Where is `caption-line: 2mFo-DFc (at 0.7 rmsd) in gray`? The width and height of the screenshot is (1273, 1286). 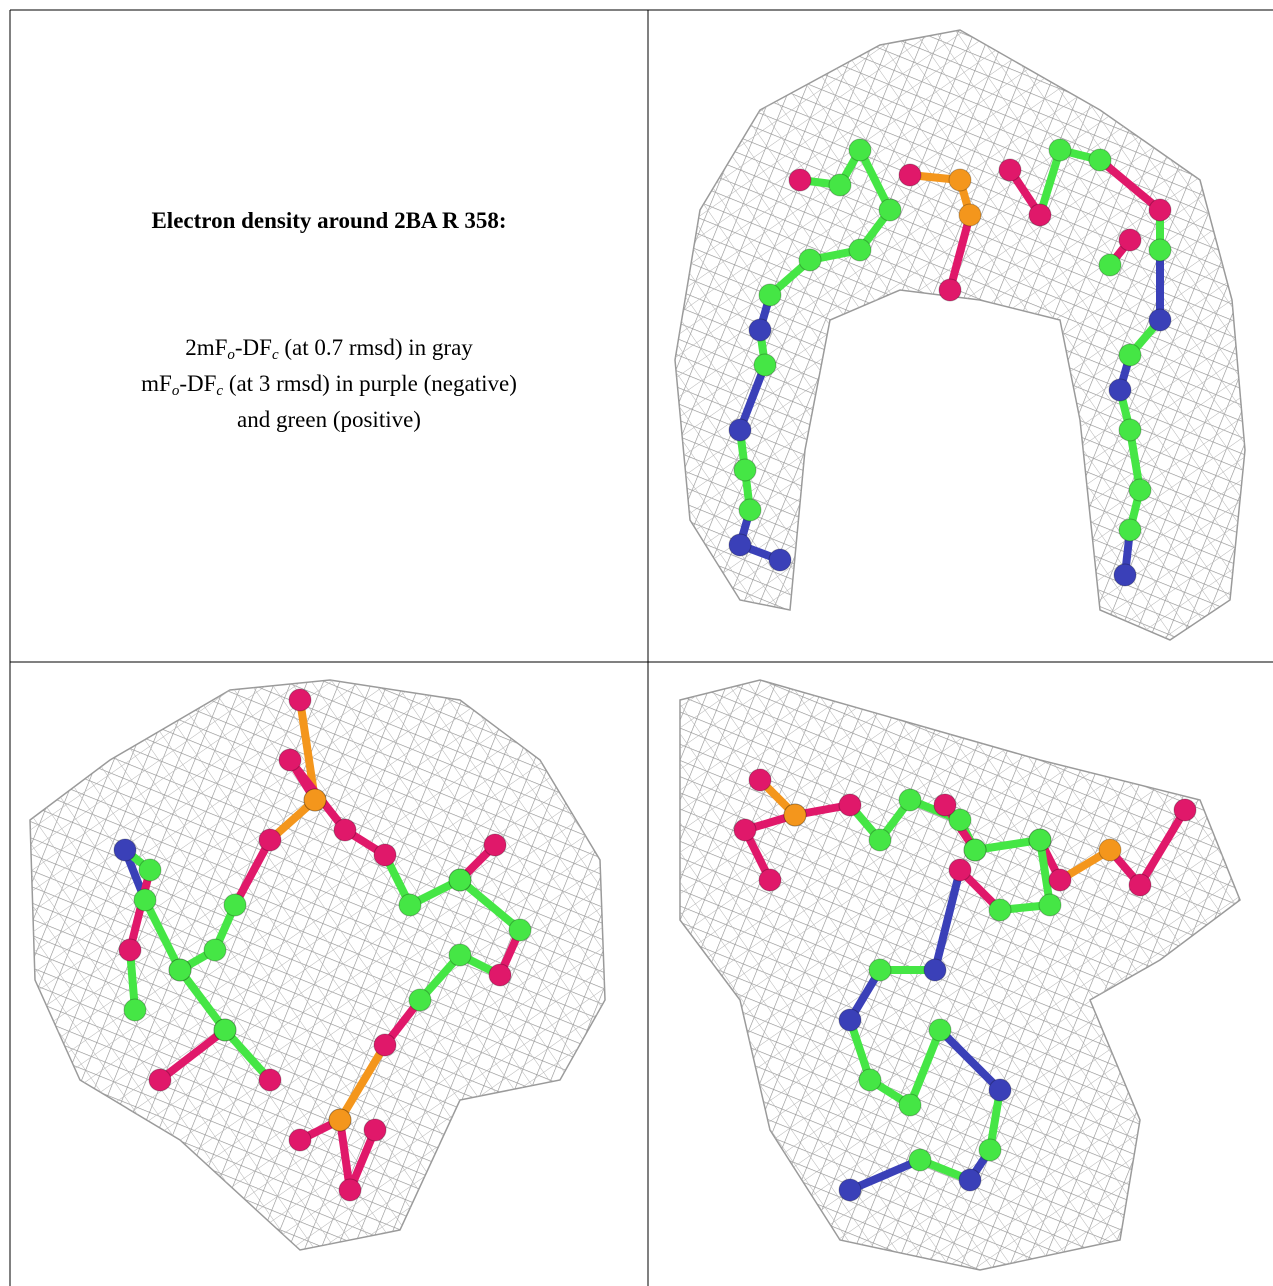 caption-line: 2mFo-DFc (at 0.7 rmsd) in gray is located at coordinates (329, 348).